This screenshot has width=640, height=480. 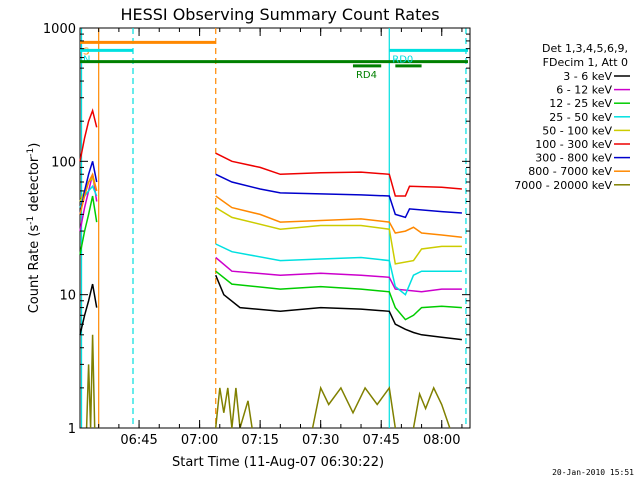 I want to click on y-label-sup1: -1, so click(x=31, y=220).